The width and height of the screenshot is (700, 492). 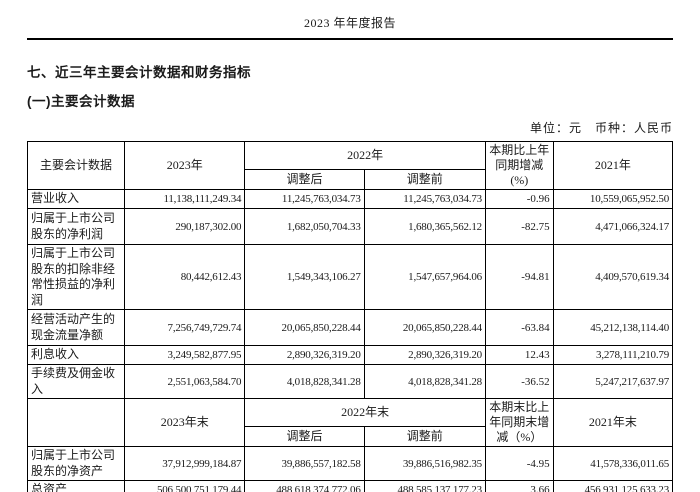 What do you see at coordinates (76, 486) in the screenshot?
I see `metric-label: 总资产` at bounding box center [76, 486].